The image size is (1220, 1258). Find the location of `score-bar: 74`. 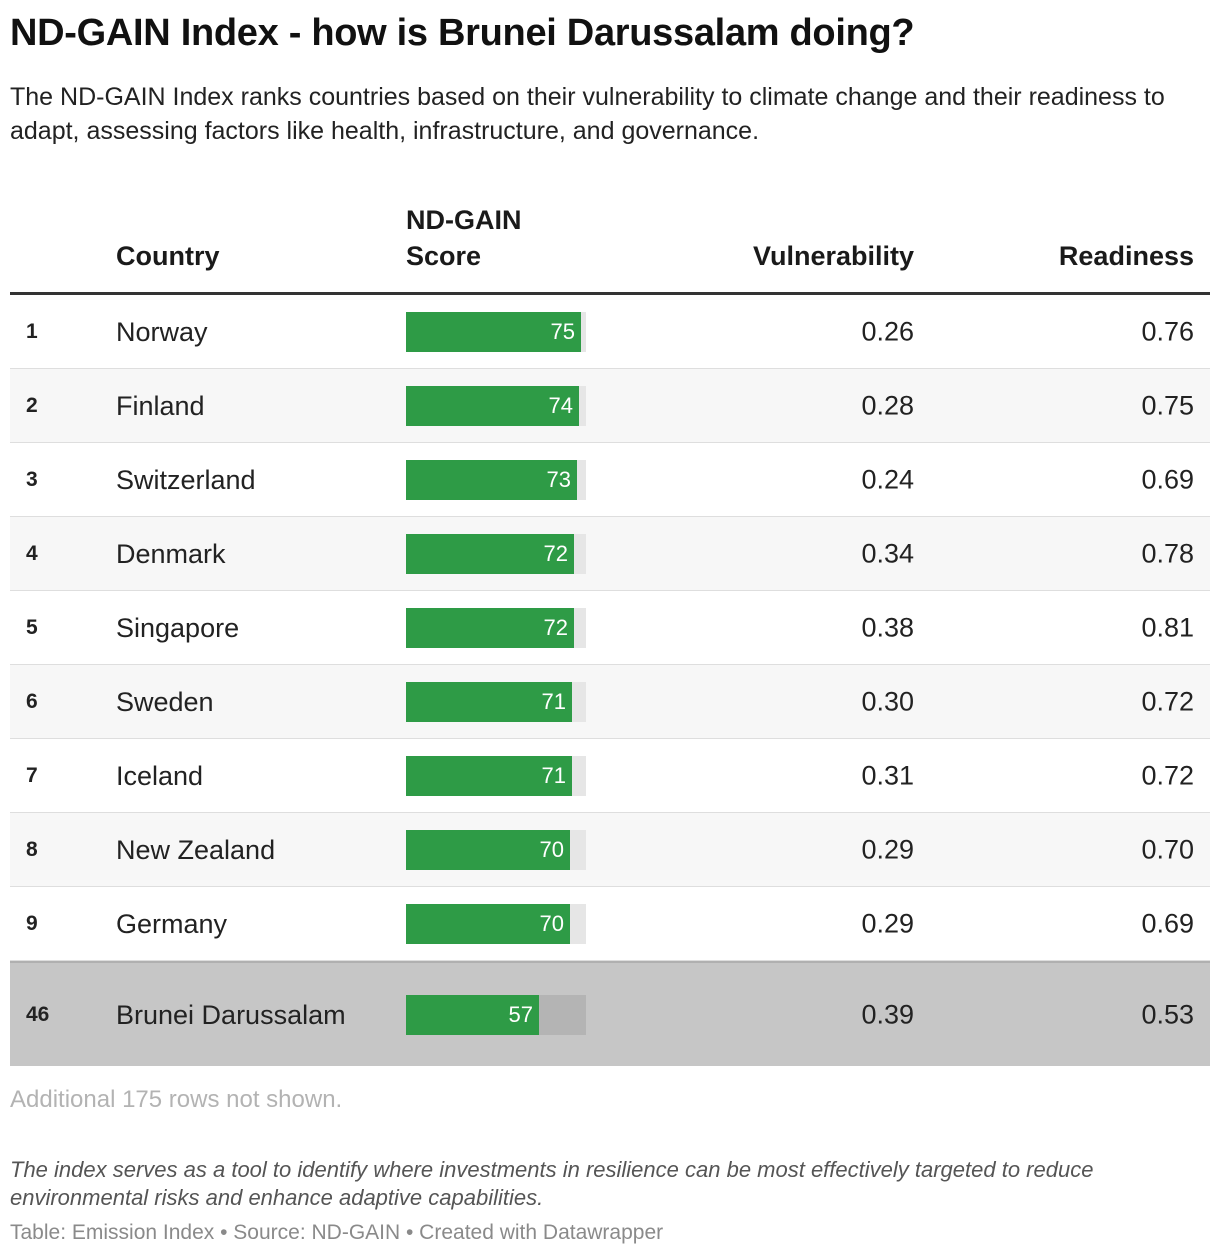

score-bar: 74 is located at coordinates (492, 405).